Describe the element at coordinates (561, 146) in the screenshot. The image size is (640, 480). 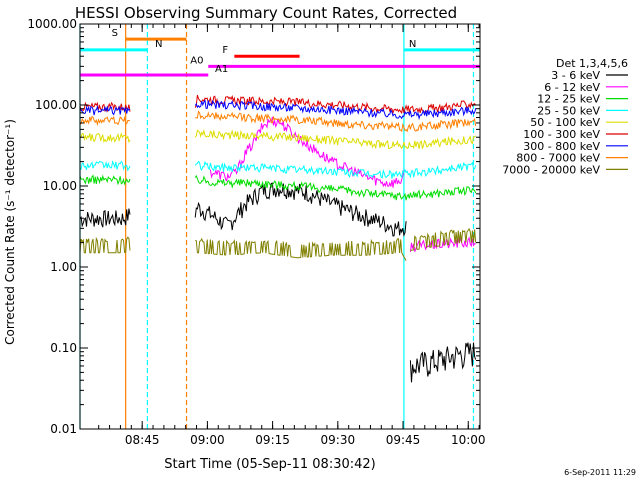
I see `legend-label: 300 - 800 keV` at that location.